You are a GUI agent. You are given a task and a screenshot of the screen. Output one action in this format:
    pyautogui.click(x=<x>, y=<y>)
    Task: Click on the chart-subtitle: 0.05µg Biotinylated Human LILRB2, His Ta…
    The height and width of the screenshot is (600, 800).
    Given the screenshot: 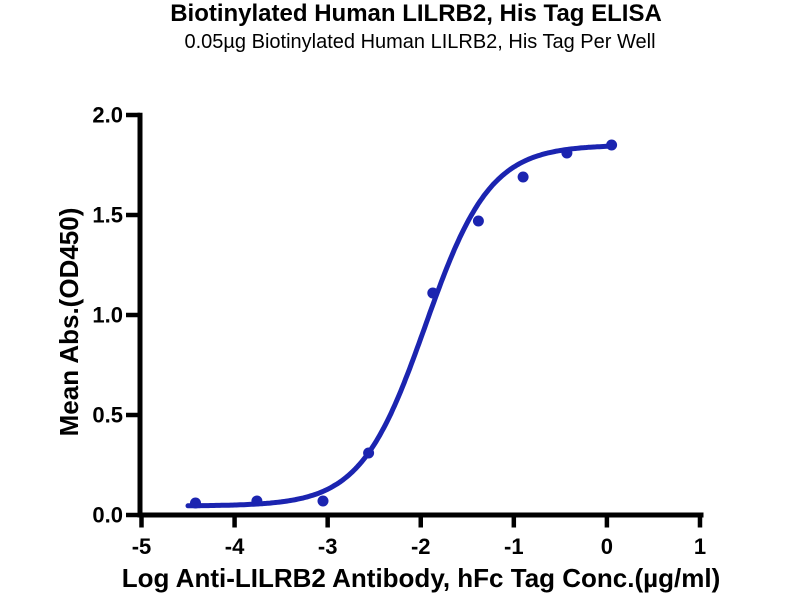 What is the action you would take?
    pyautogui.click(x=419, y=42)
    